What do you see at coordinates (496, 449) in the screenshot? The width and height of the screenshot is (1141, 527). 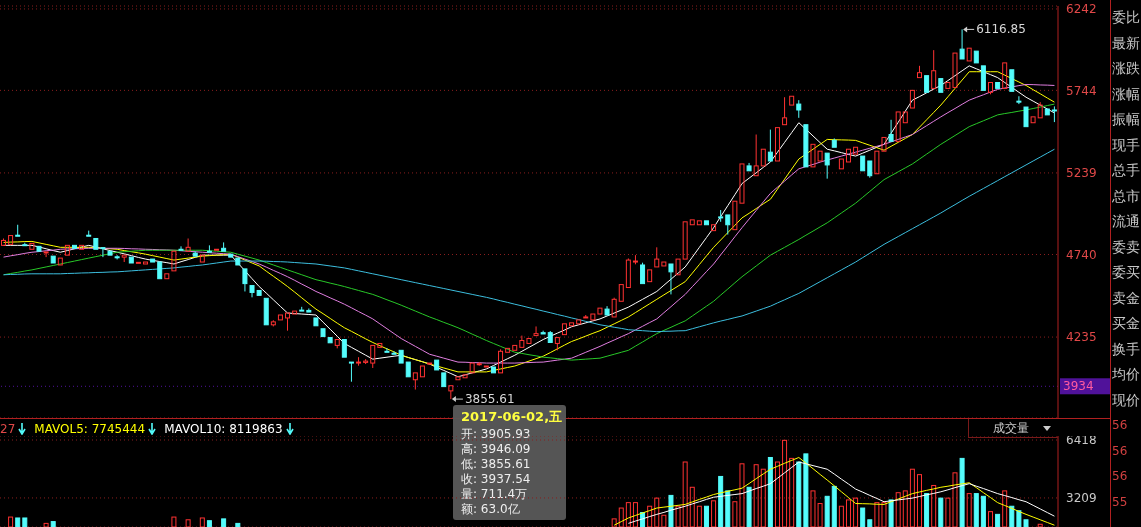 I see `annotation: 高: 3946.09` at bounding box center [496, 449].